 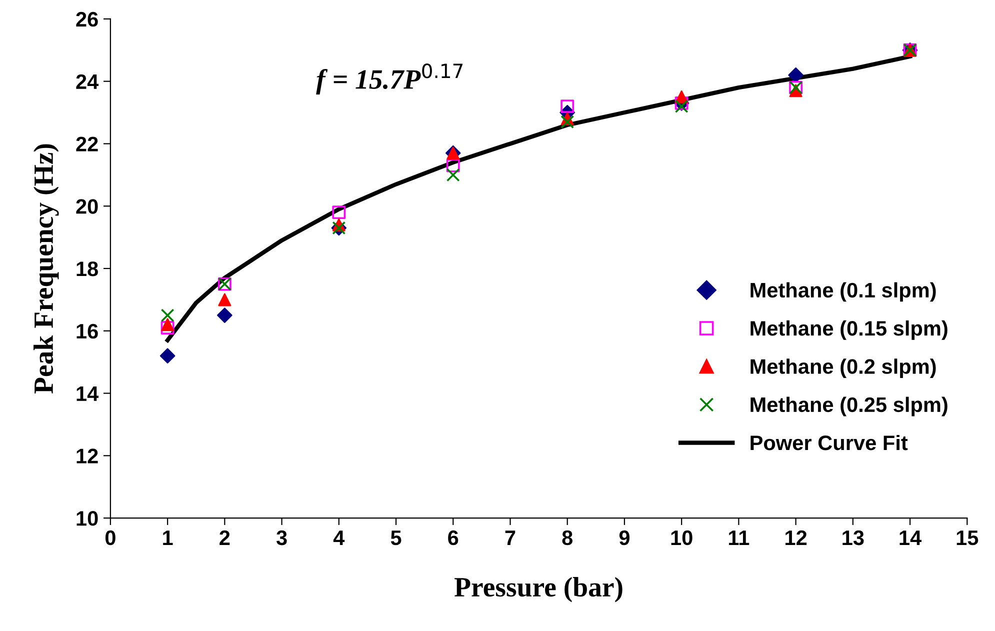 What do you see at coordinates (339, 537) in the screenshot?
I see `x-tick-label: 4` at bounding box center [339, 537].